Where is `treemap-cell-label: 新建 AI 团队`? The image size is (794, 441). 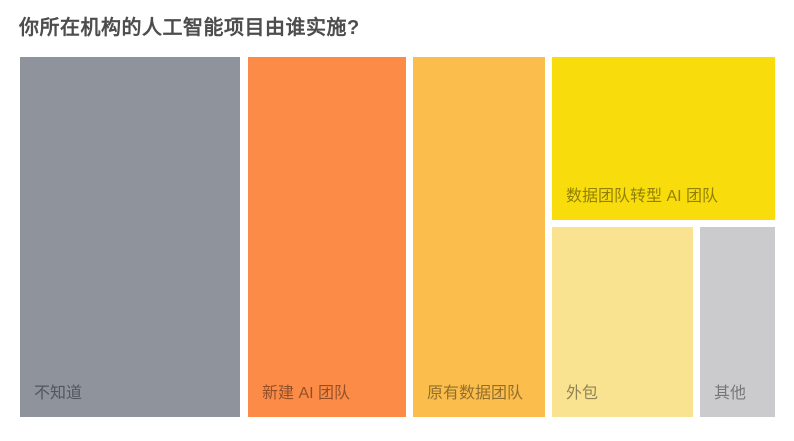 treemap-cell-label: 新建 AI 团队 is located at coordinates (306, 393).